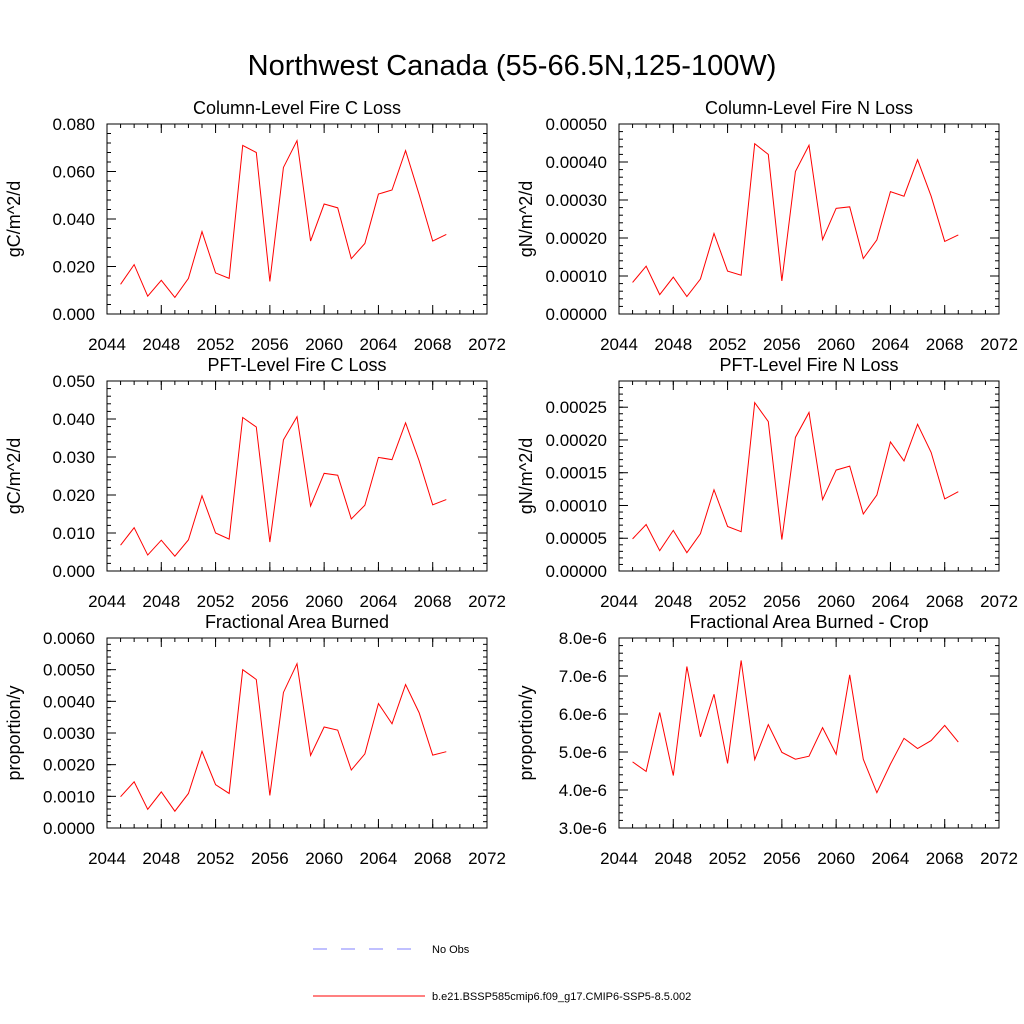  I want to click on y-tick-label: 0.050, so click(73, 381).